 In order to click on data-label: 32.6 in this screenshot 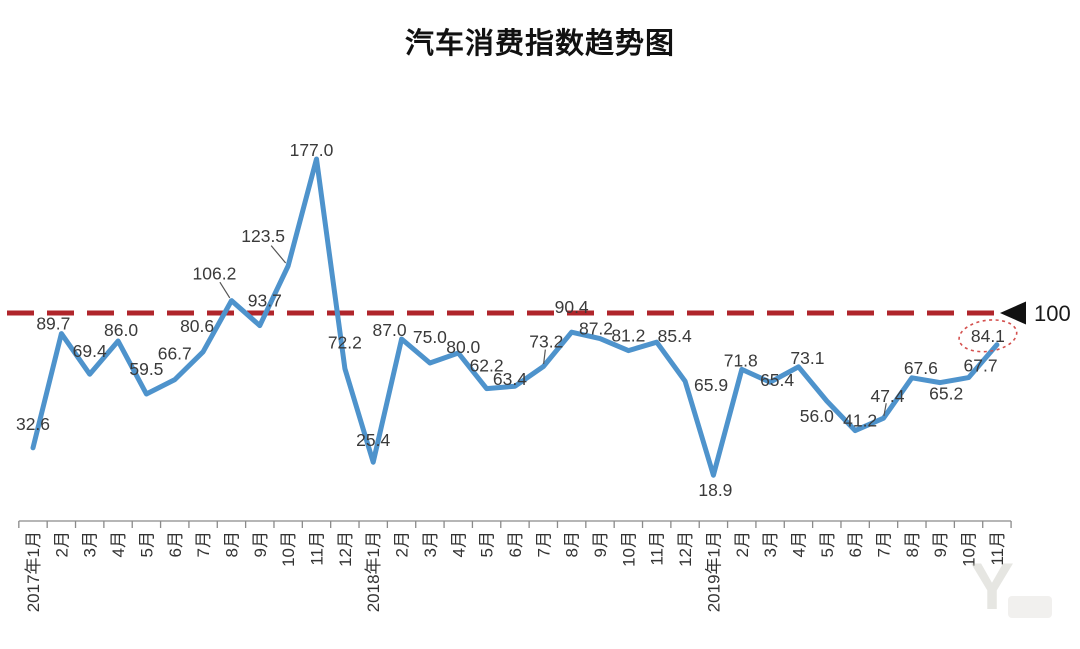, I will do `click(33, 424)`.